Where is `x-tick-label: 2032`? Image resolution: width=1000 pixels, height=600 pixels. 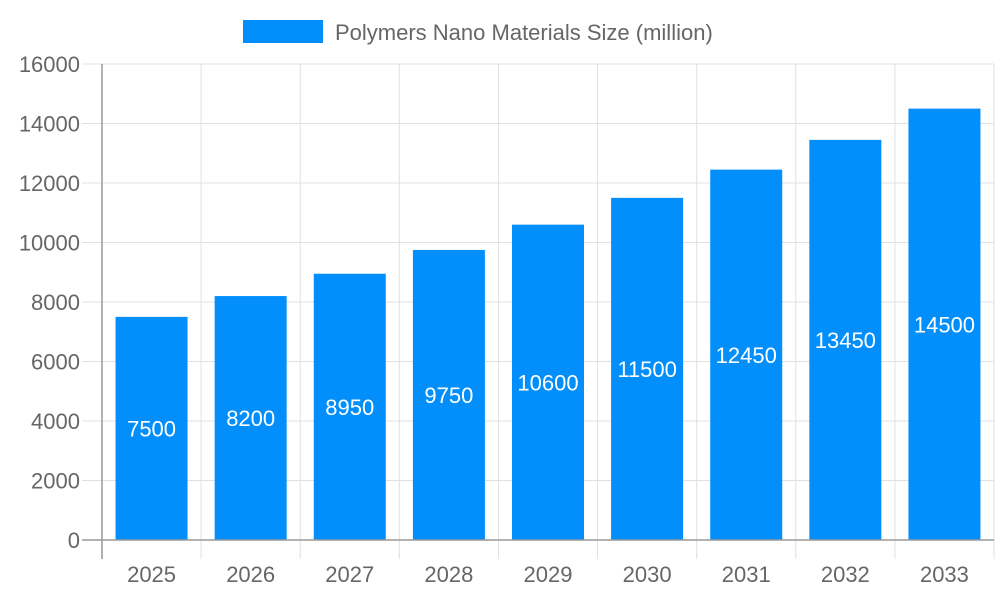 x-tick-label: 2032 is located at coordinates (845, 574).